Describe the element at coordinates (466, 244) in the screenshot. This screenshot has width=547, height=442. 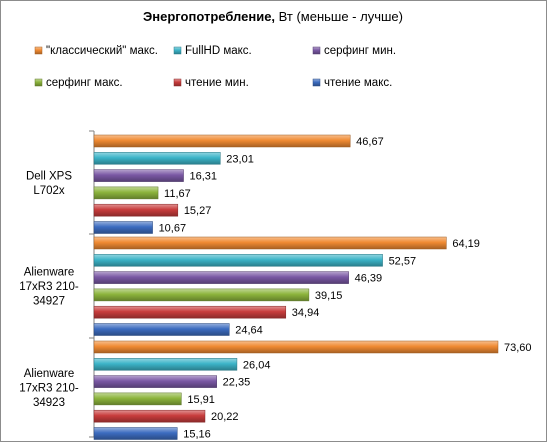
I see `data-label: 64,19` at that location.